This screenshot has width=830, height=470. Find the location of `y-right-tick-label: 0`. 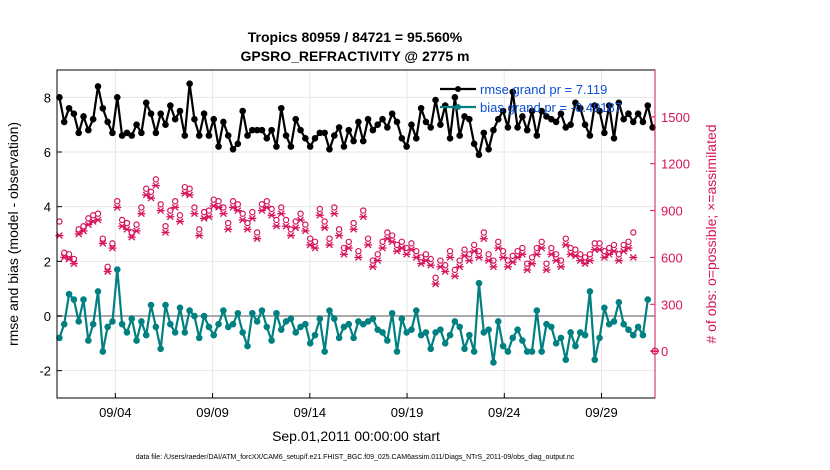

y-right-tick-label: 0 is located at coordinates (664, 351).